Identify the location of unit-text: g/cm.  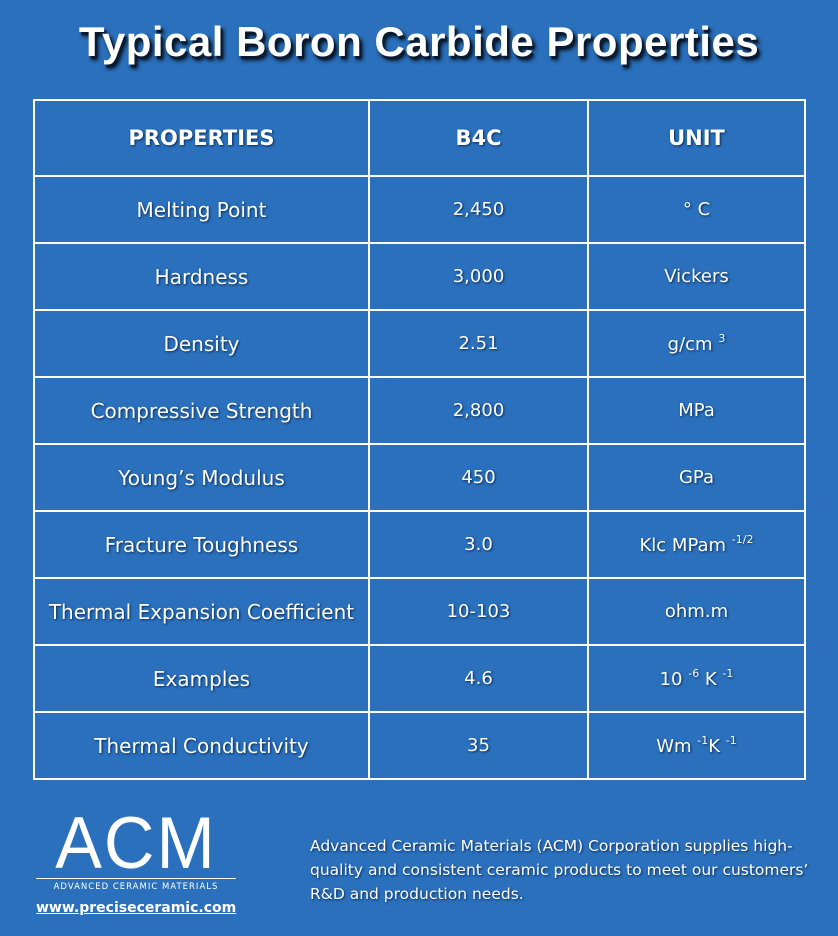
(693, 344).